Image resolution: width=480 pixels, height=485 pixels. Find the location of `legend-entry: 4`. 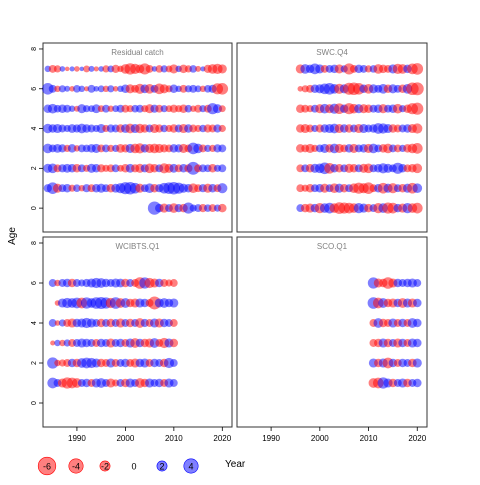

legend-entry: 4 is located at coordinates (191, 466).